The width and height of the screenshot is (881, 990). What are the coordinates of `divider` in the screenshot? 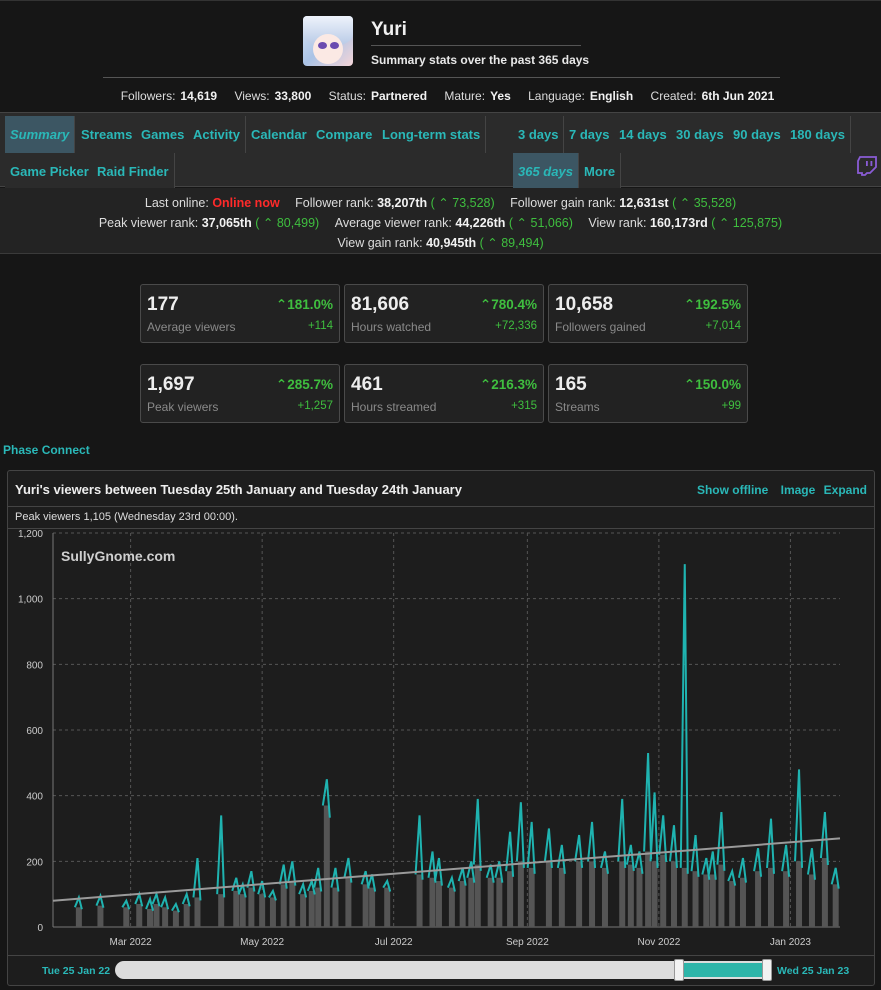 It's located at (441, 506).